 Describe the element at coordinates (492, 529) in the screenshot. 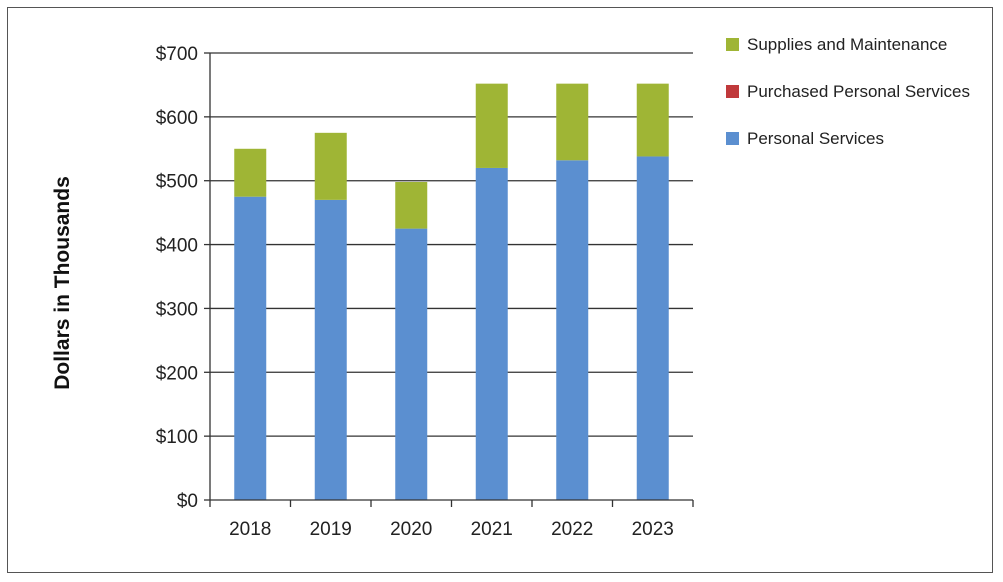

I see `x-tick-label: 2021` at that location.